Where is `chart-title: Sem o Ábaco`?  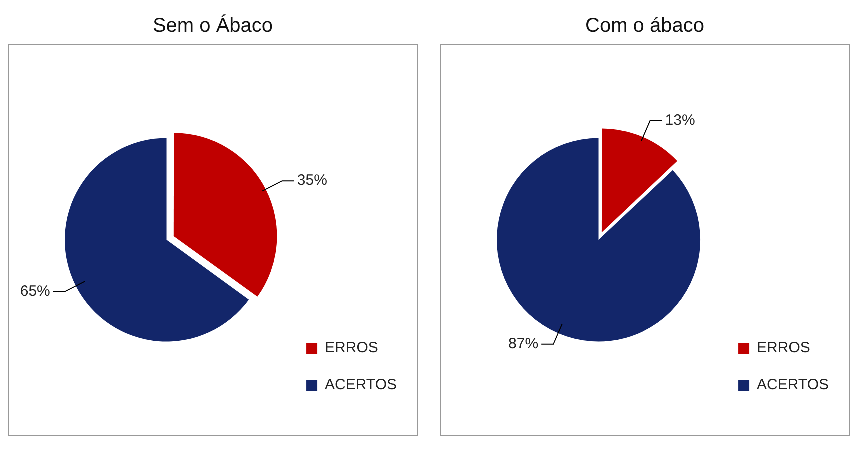 chart-title: Sem o Ábaco is located at coordinates (213, 26).